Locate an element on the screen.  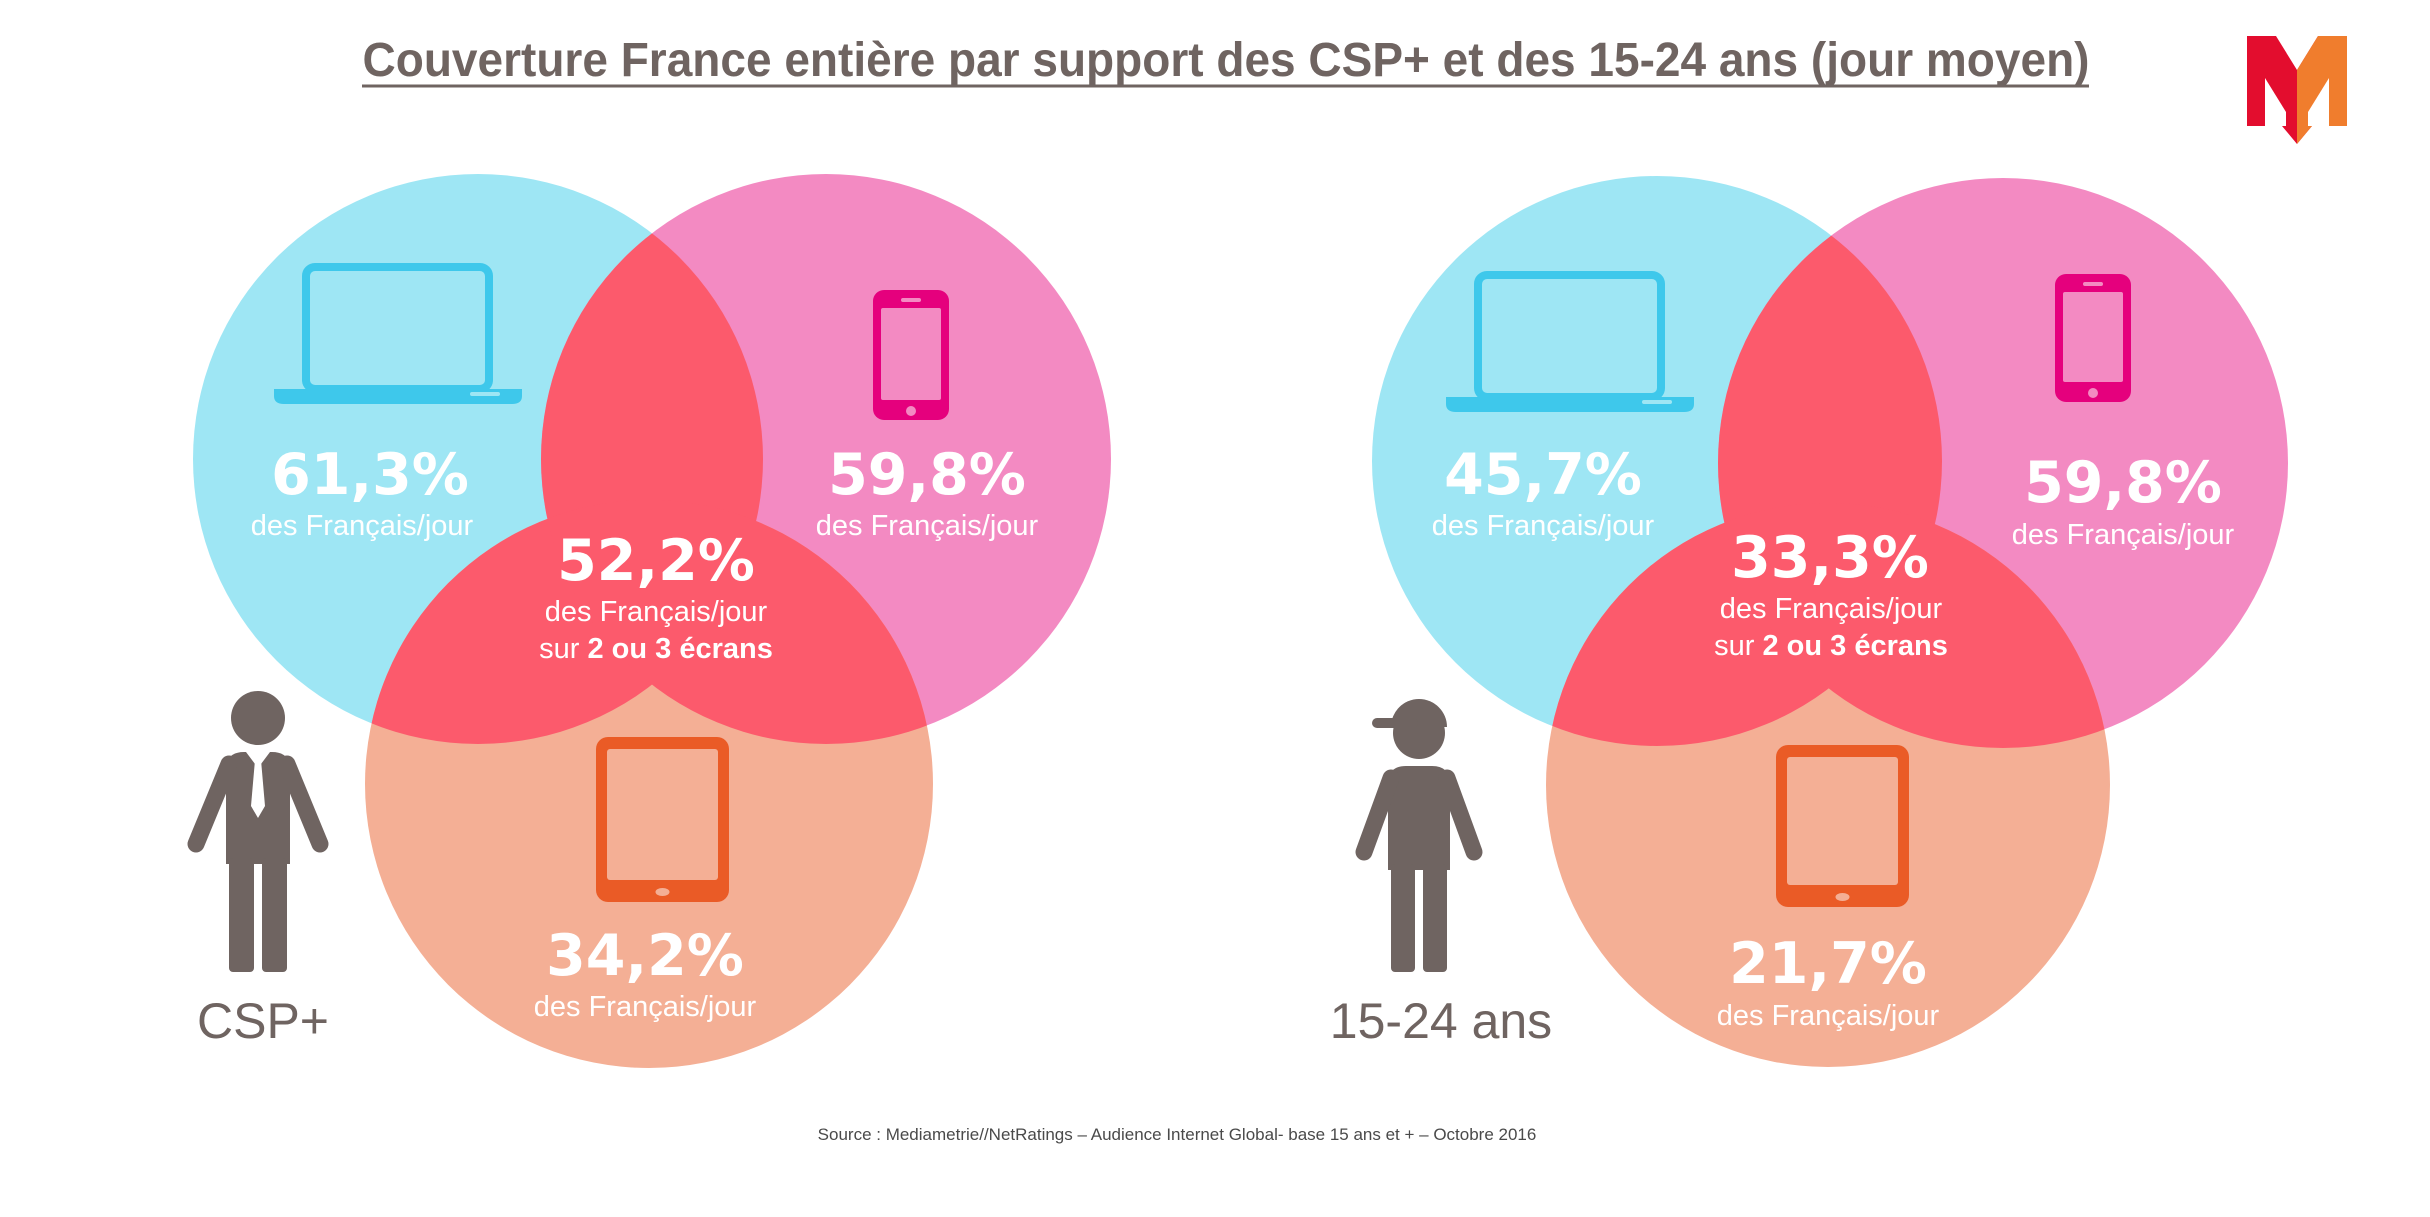
audience-label-csp: CSP+ is located at coordinates (263, 1021).